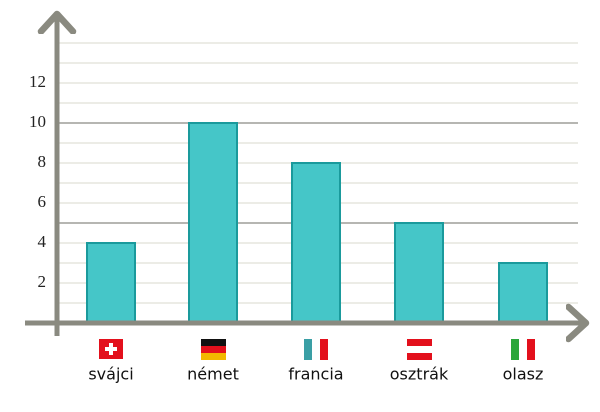  I want to click on x-tick-label: osztrák, so click(419, 374).